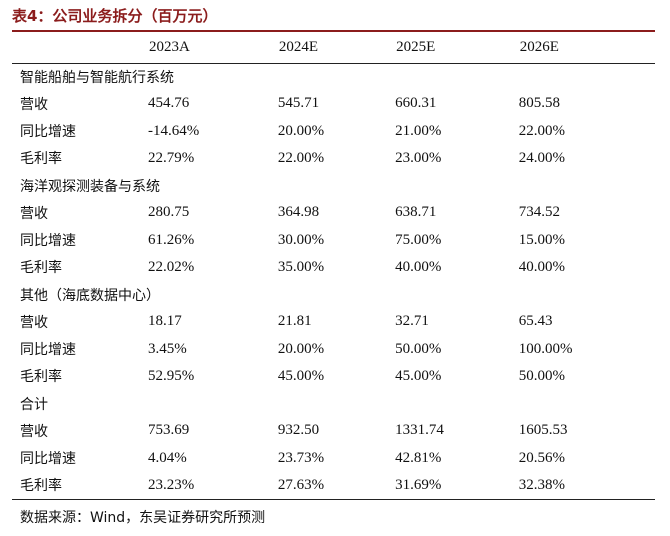  I want to click on cell-value: 1605.53, so click(543, 430).